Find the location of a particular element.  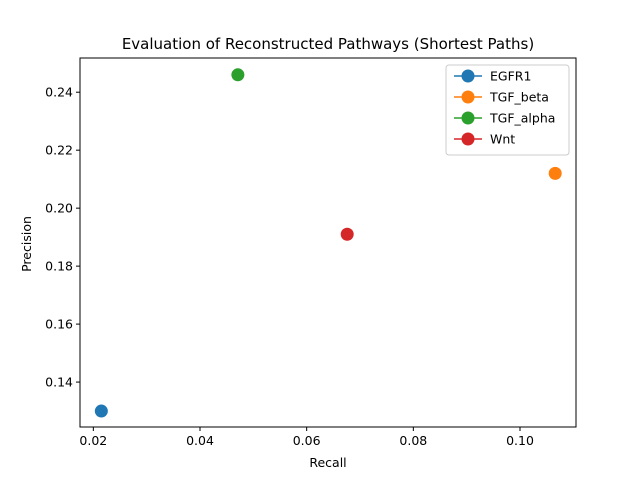

x-tick-label: 0.02 is located at coordinates (93, 440).